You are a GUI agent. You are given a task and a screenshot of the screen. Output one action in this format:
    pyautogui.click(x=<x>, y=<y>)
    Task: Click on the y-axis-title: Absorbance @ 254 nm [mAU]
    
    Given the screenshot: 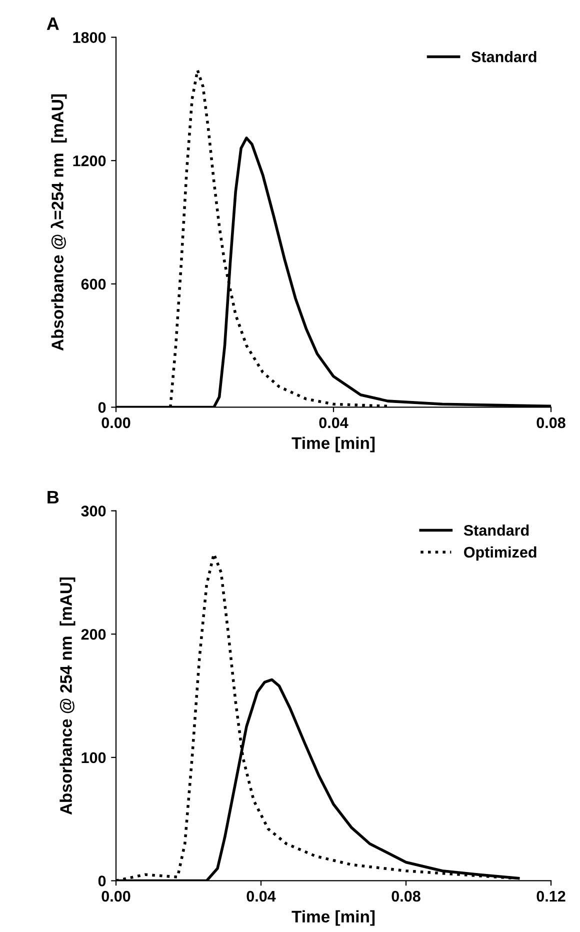 What is the action you would take?
    pyautogui.click(x=68, y=696)
    